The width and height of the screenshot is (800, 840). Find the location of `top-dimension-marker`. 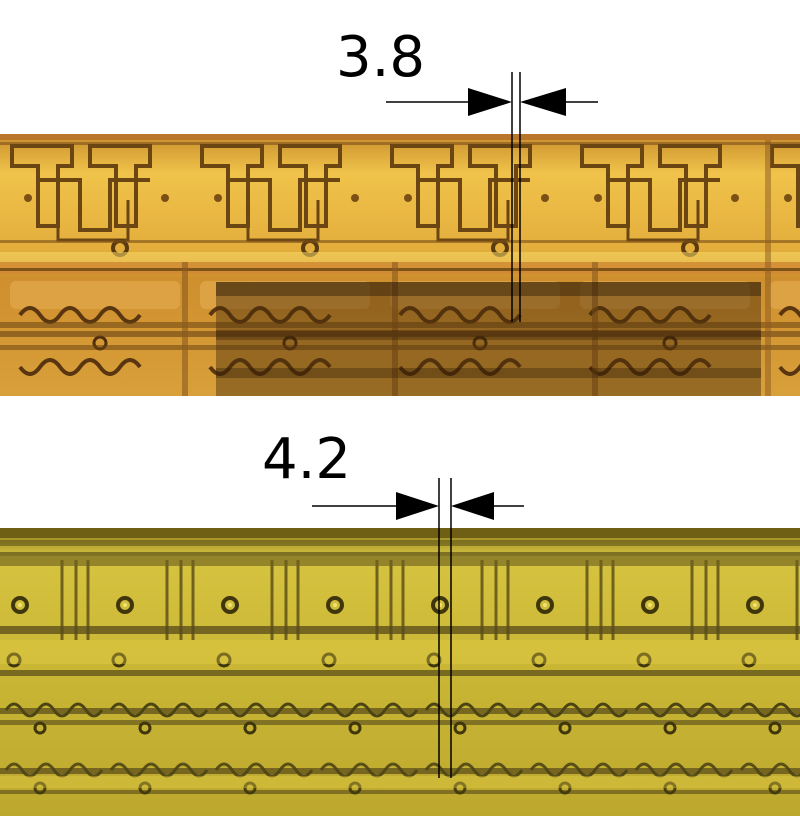

top-dimension-marker is located at coordinates (492, 197).